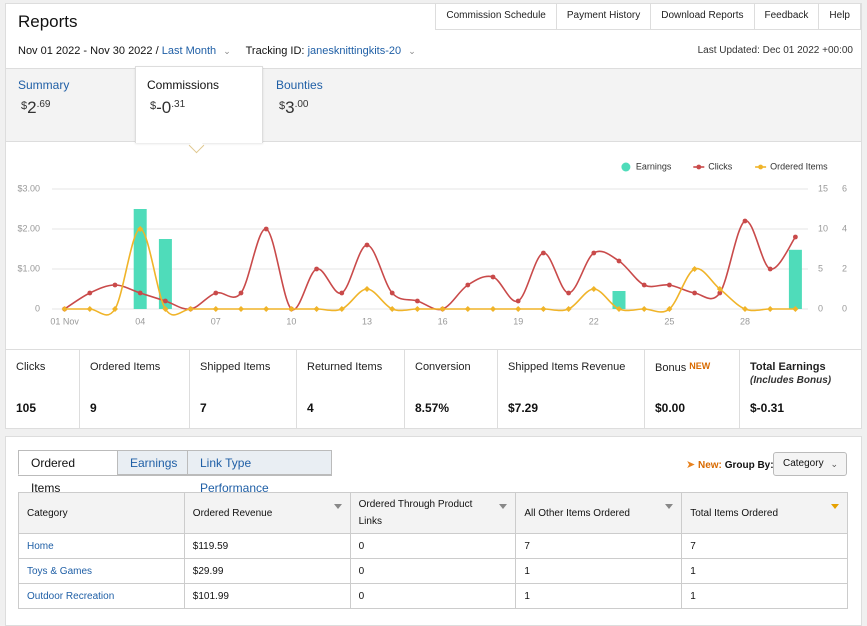 This screenshot has width=867, height=626. I want to click on tracking-id: janesknittingkits-20, so click(354, 51).